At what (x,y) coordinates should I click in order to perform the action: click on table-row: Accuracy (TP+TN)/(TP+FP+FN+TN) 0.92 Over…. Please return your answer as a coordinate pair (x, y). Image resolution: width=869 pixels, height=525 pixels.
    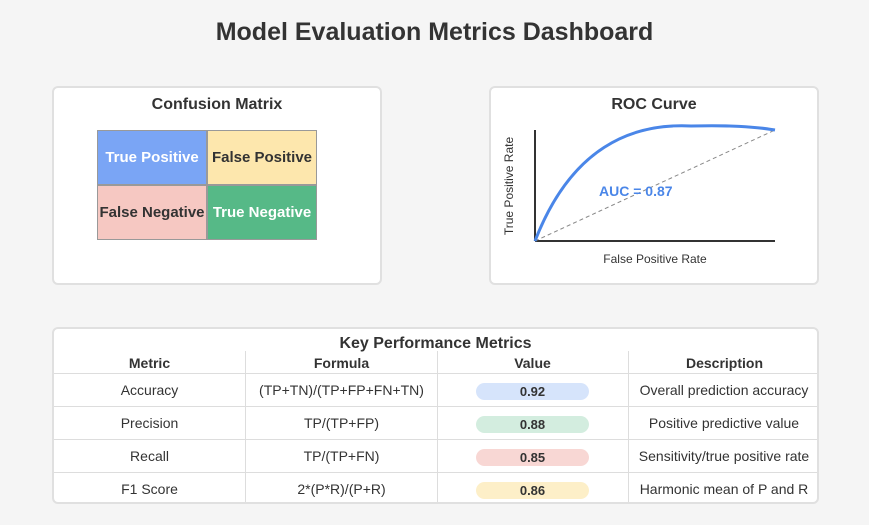
    Looking at the image, I should click on (435, 390).